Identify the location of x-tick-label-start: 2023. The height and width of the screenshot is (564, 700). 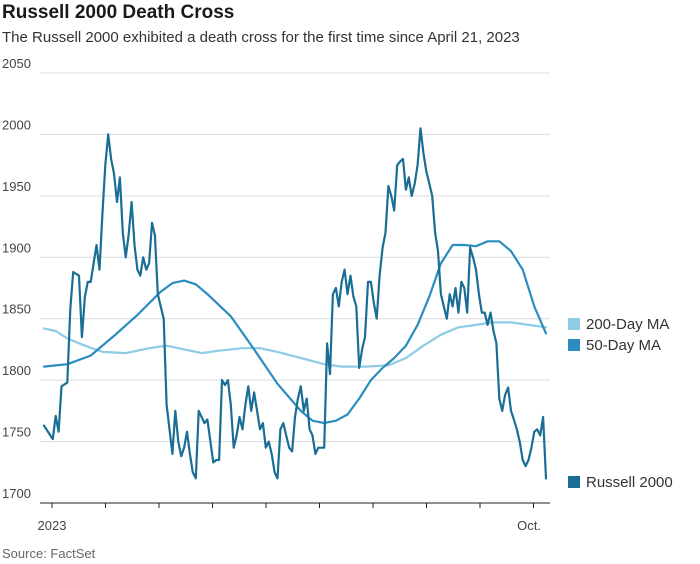
(52, 525).